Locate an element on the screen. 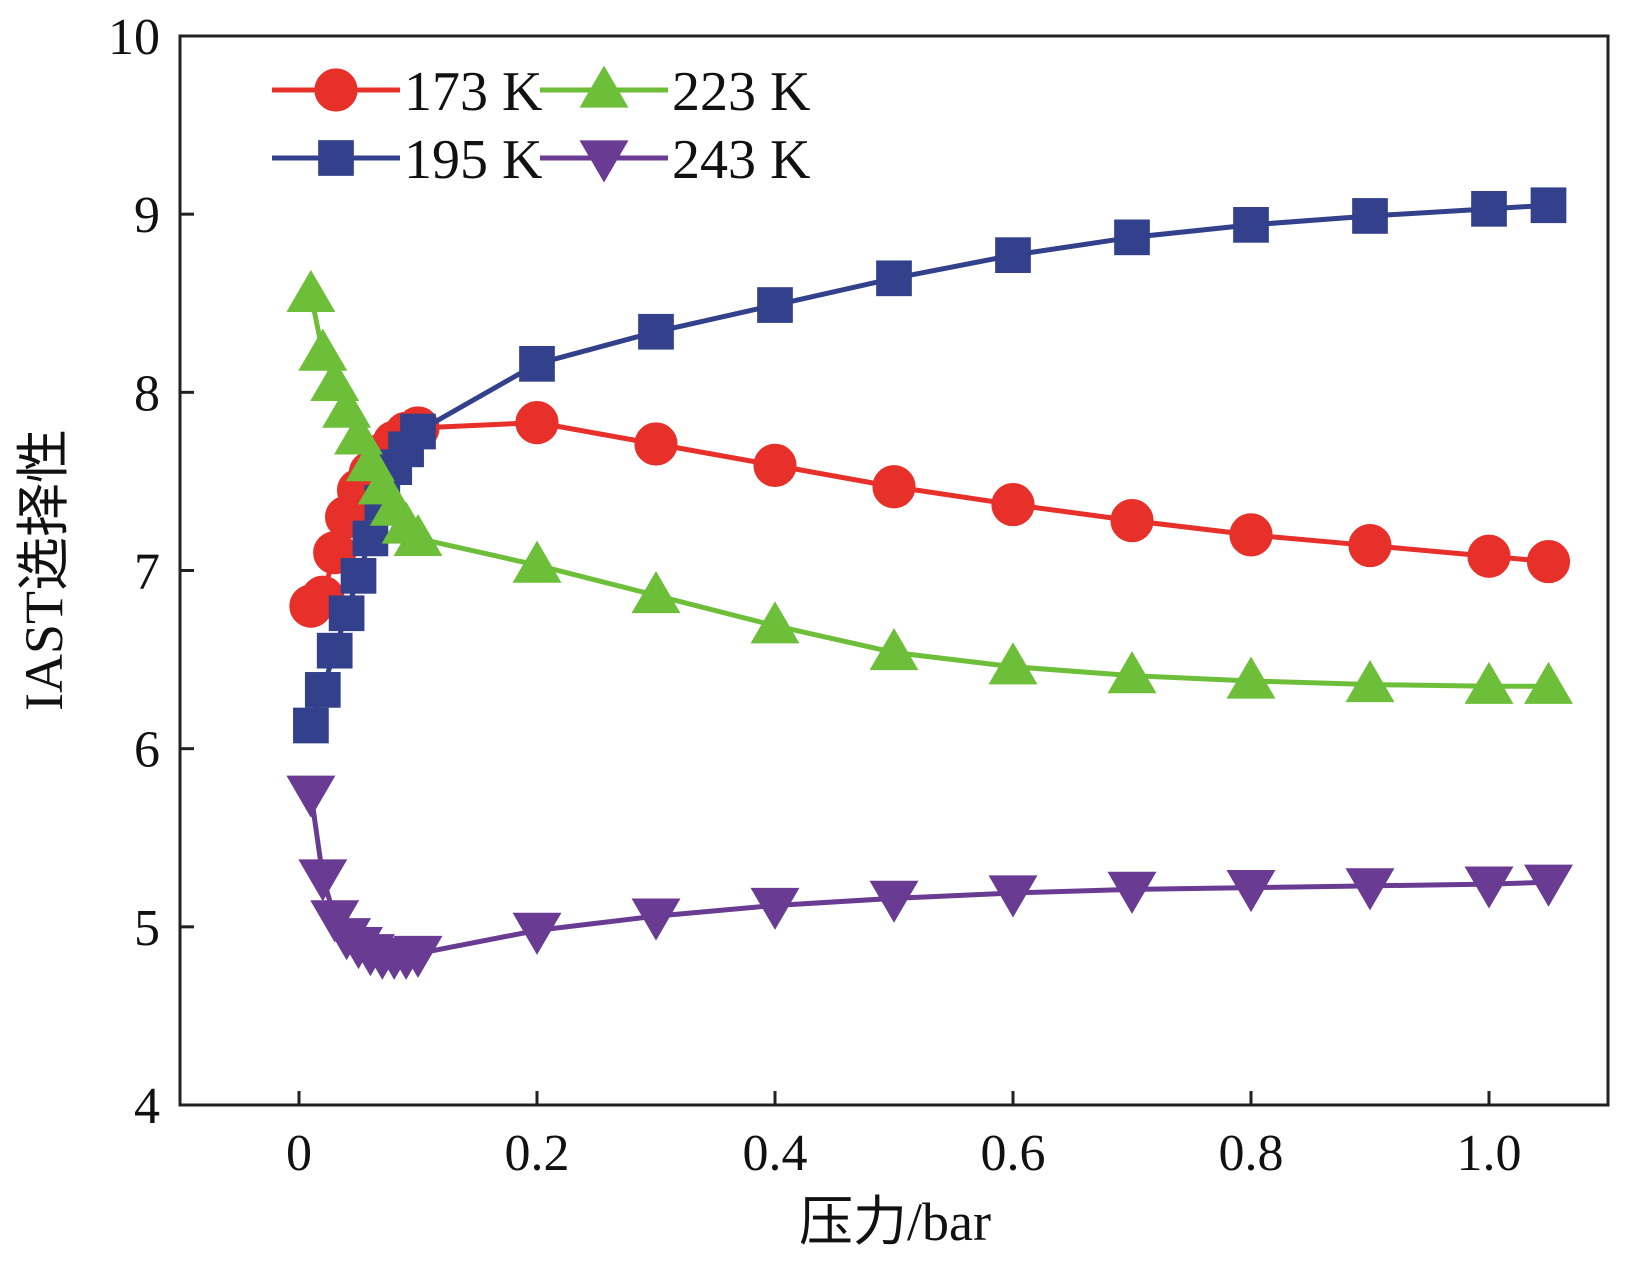 This screenshot has width=1625, height=1264. y-tick-label: 5 is located at coordinates (147, 928).